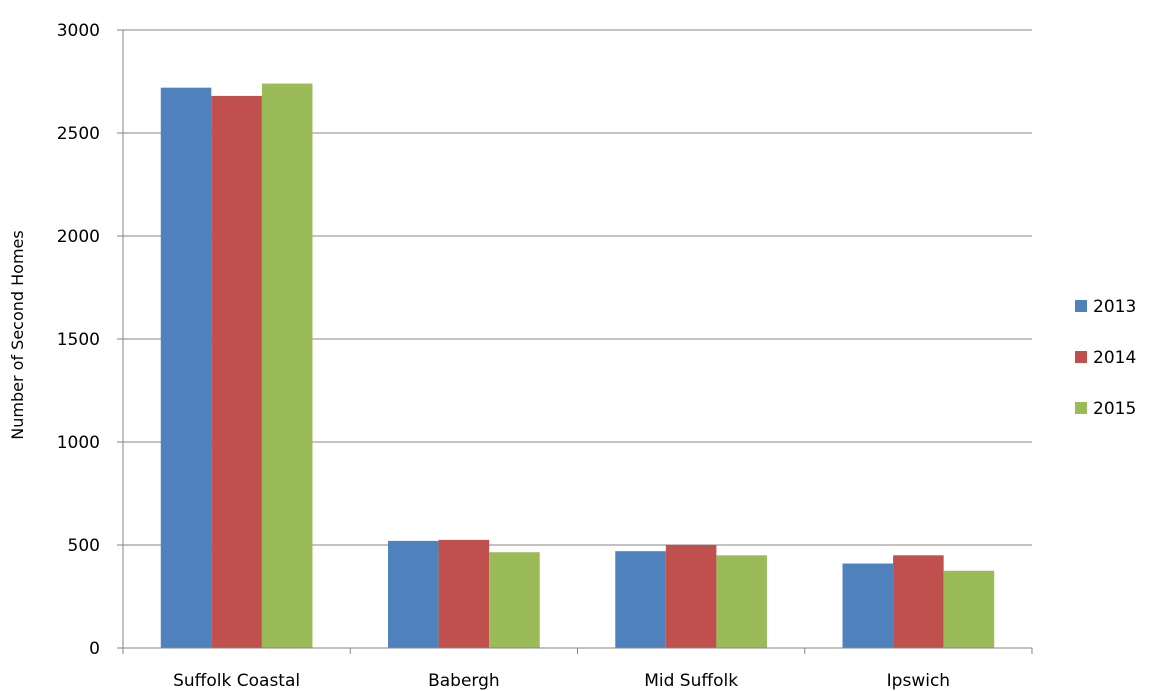 Image resolution: width=1153 pixels, height=691 pixels. I want to click on y-tick-label: 2000, so click(78, 237).